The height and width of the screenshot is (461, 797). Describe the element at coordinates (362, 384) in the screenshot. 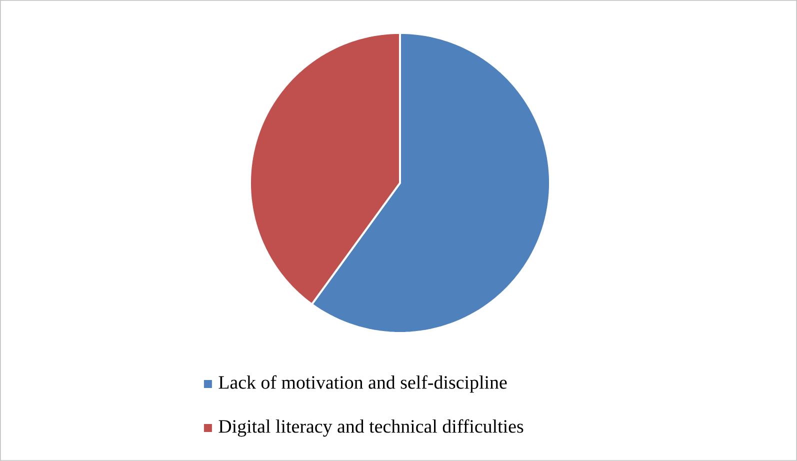

I see `legend-label: Lack of motivation and self-discipline` at that location.